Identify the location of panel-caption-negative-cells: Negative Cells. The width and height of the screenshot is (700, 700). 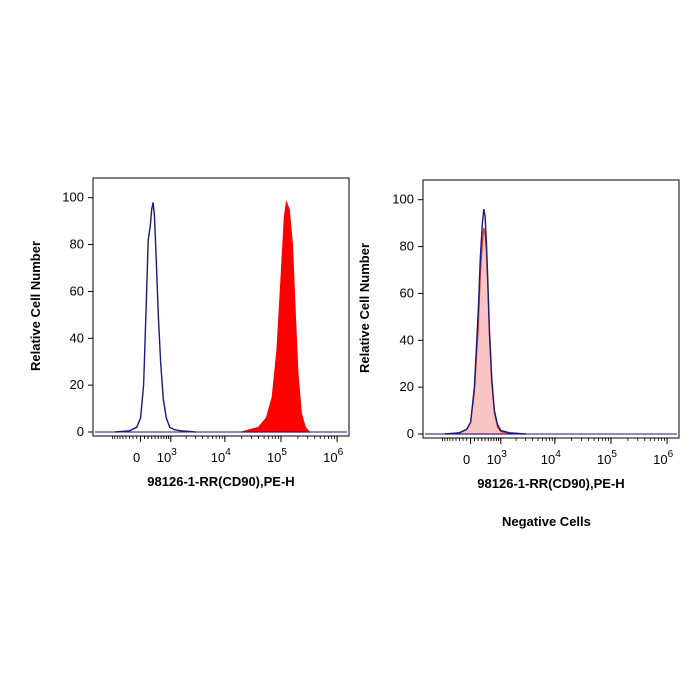
(546, 521).